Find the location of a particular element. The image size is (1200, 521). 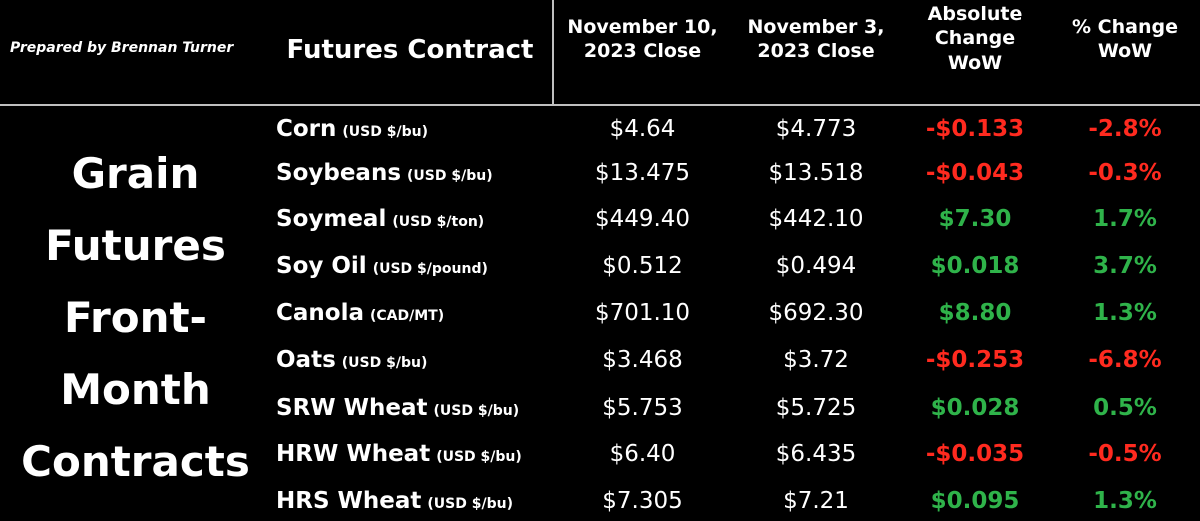

nov10-close-value: $3.468 is located at coordinates (642, 360).